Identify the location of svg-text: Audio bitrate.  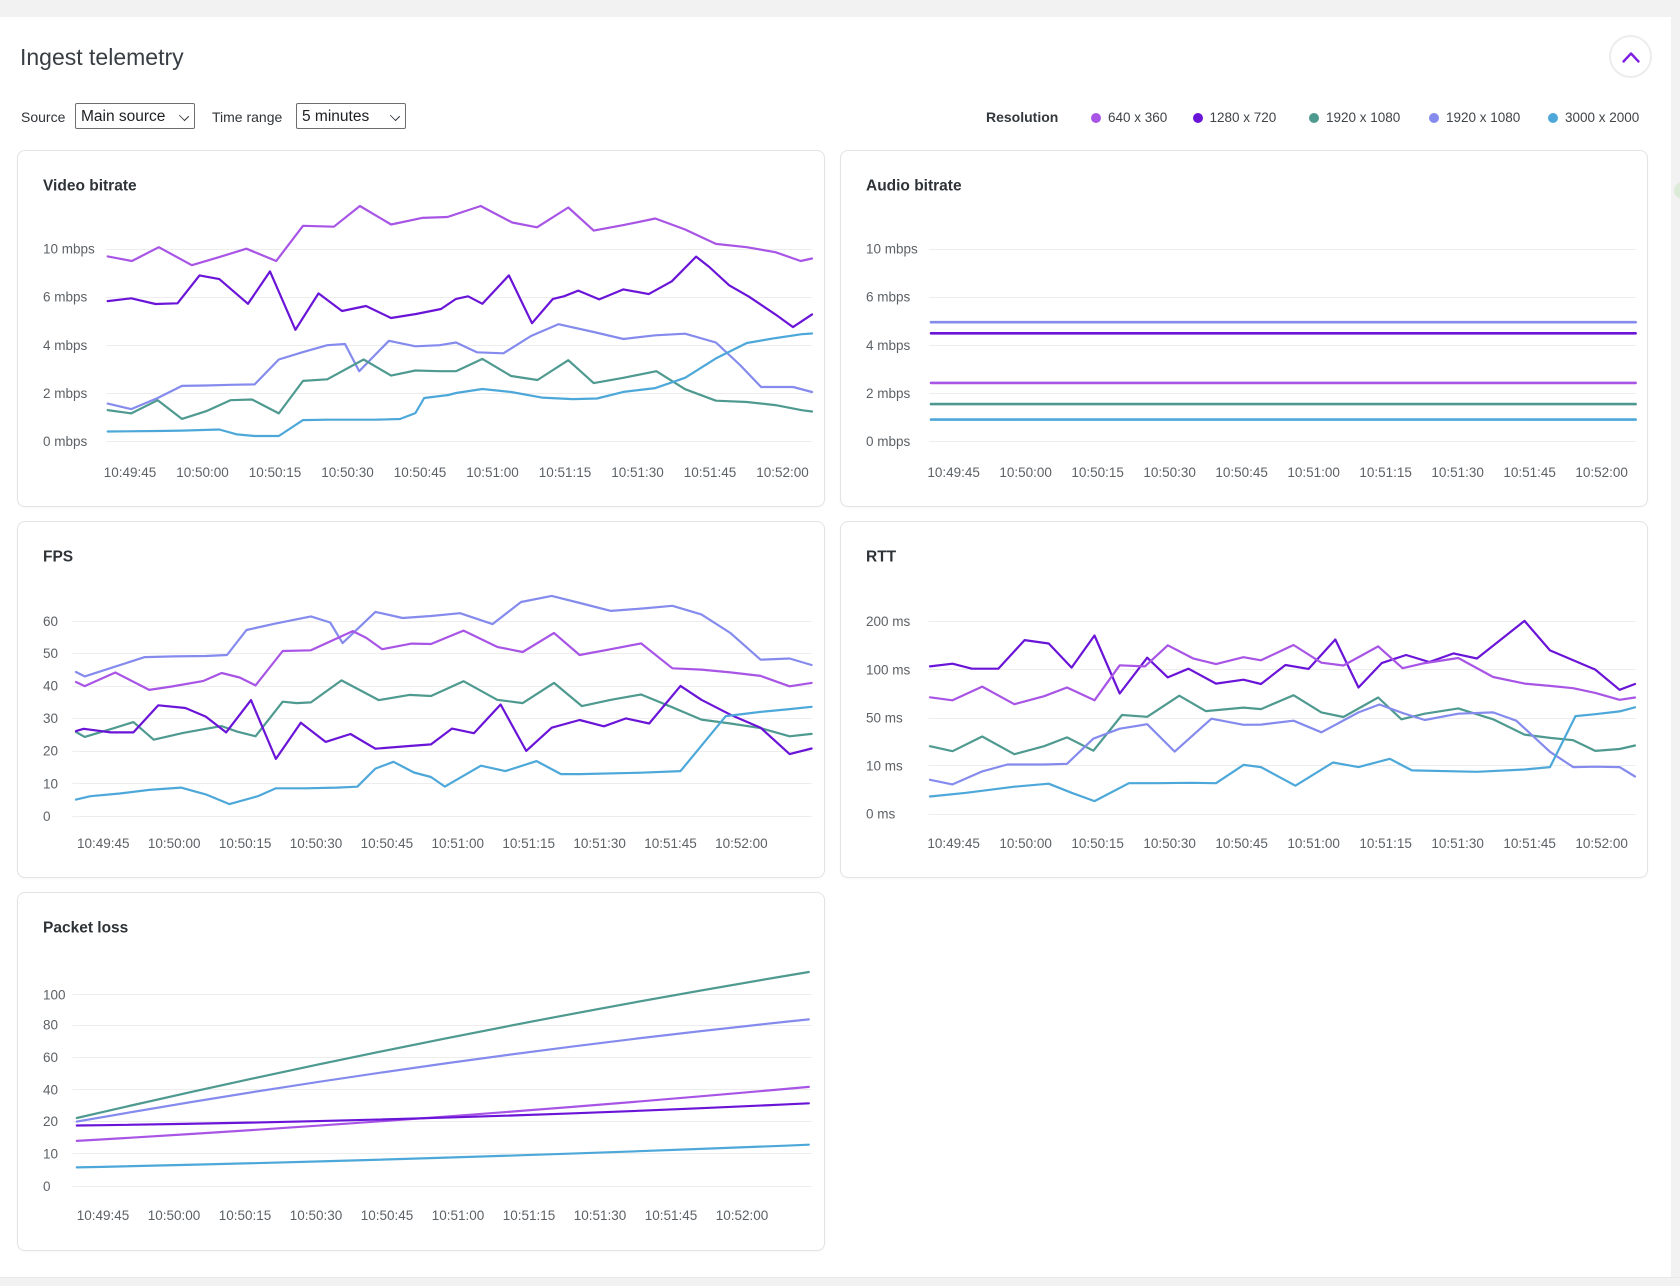
(914, 186).